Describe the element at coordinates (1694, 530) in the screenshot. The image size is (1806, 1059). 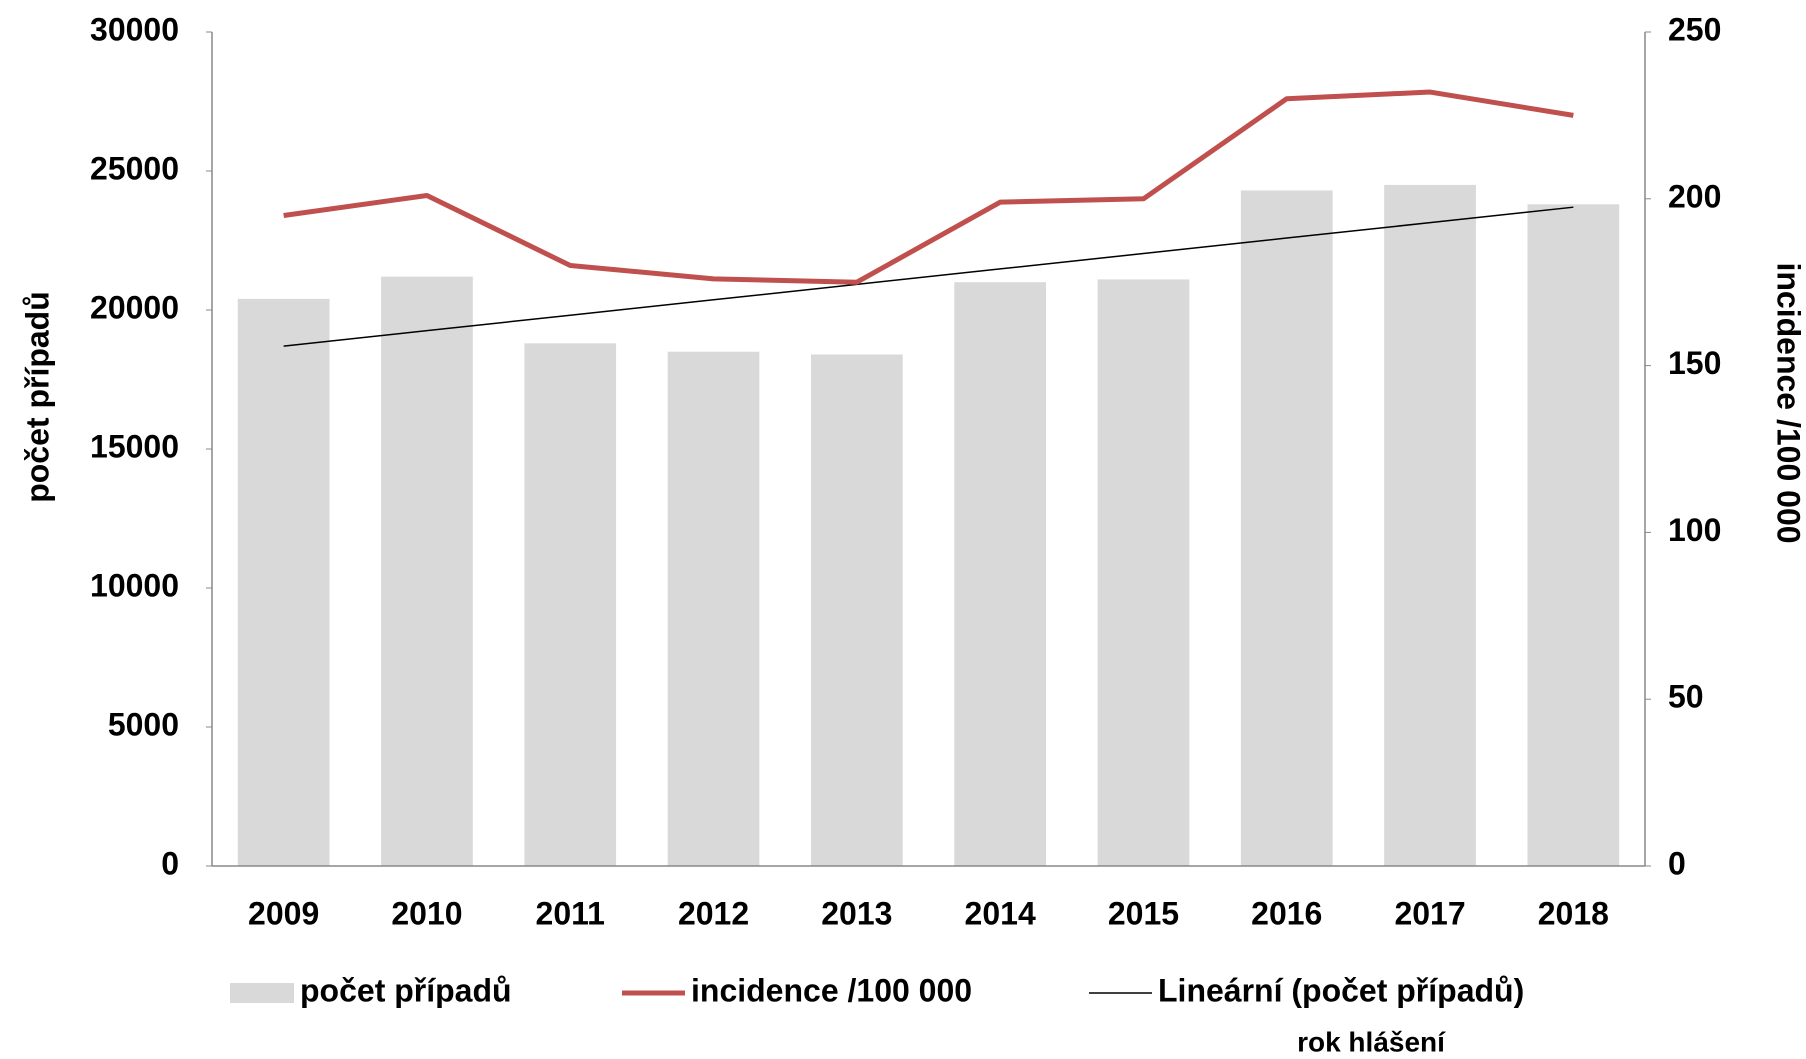
I see `y2-tick-label: 100` at that location.